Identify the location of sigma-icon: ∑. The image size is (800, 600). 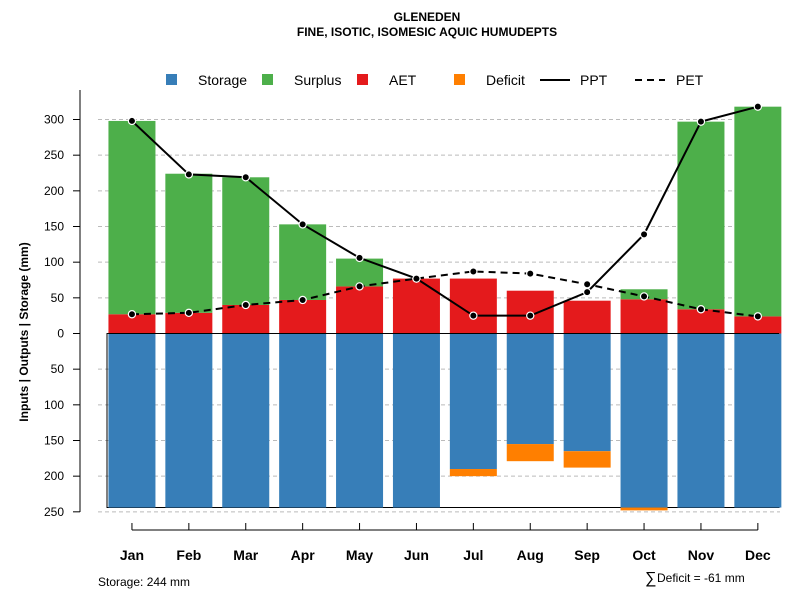
(650, 578).